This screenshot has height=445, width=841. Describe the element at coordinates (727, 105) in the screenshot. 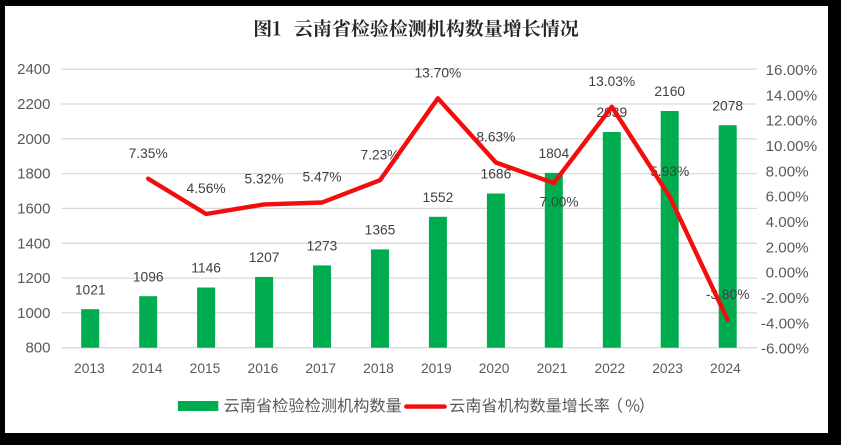

I see `svg-text: 2078` at that location.